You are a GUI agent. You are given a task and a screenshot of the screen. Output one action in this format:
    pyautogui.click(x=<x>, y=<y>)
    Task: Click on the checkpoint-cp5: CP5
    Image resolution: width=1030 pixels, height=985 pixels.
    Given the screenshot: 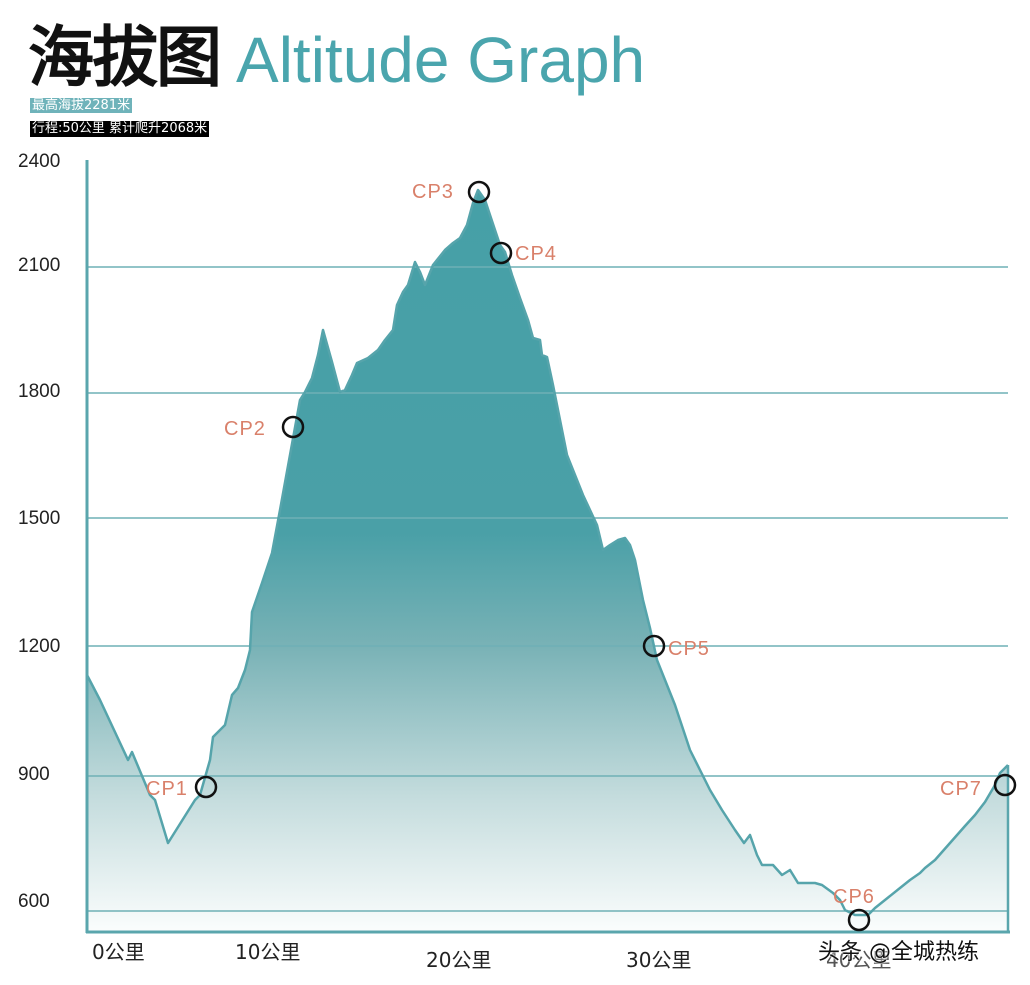 What is the action you would take?
    pyautogui.click(x=676, y=647)
    